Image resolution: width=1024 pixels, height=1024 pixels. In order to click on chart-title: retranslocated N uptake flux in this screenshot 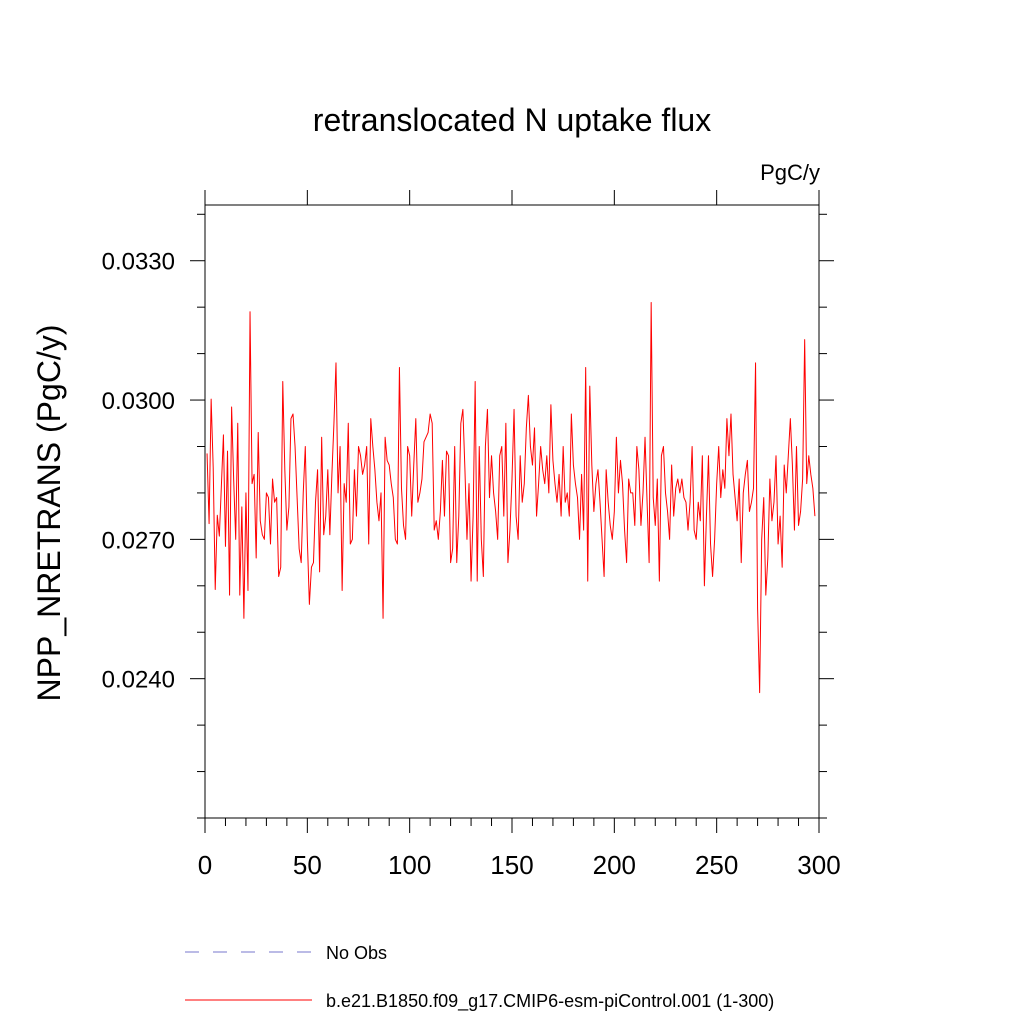, I will do `click(512, 120)`.